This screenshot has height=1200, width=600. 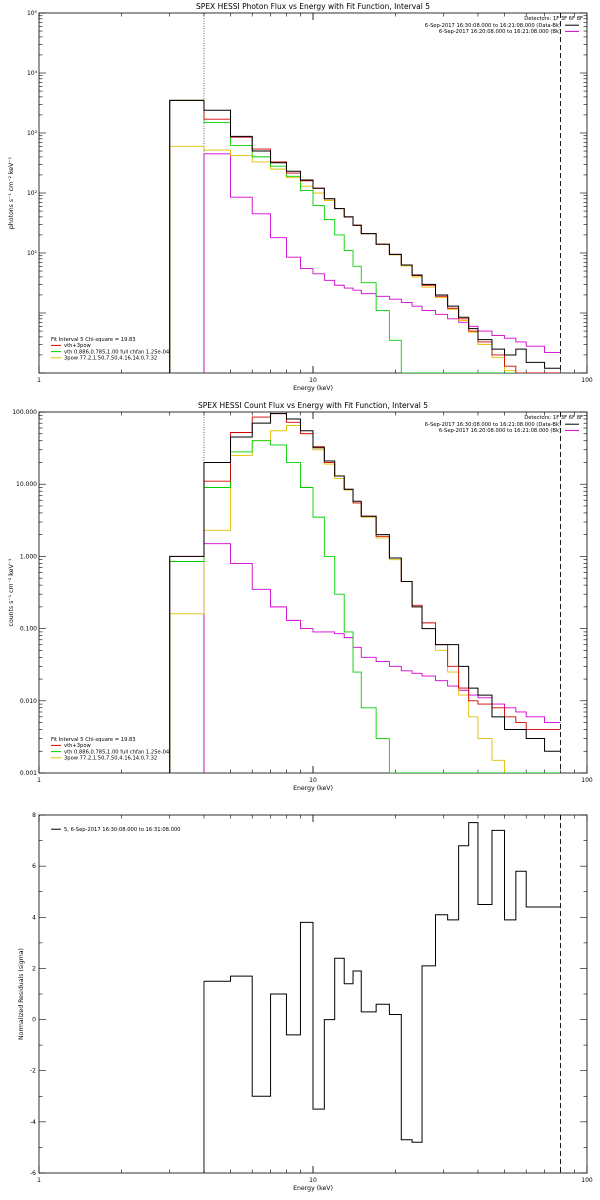 What do you see at coordinates (21, 994) in the screenshot?
I see `y-axis-label: Normalized Residuals (sigma)` at bounding box center [21, 994].